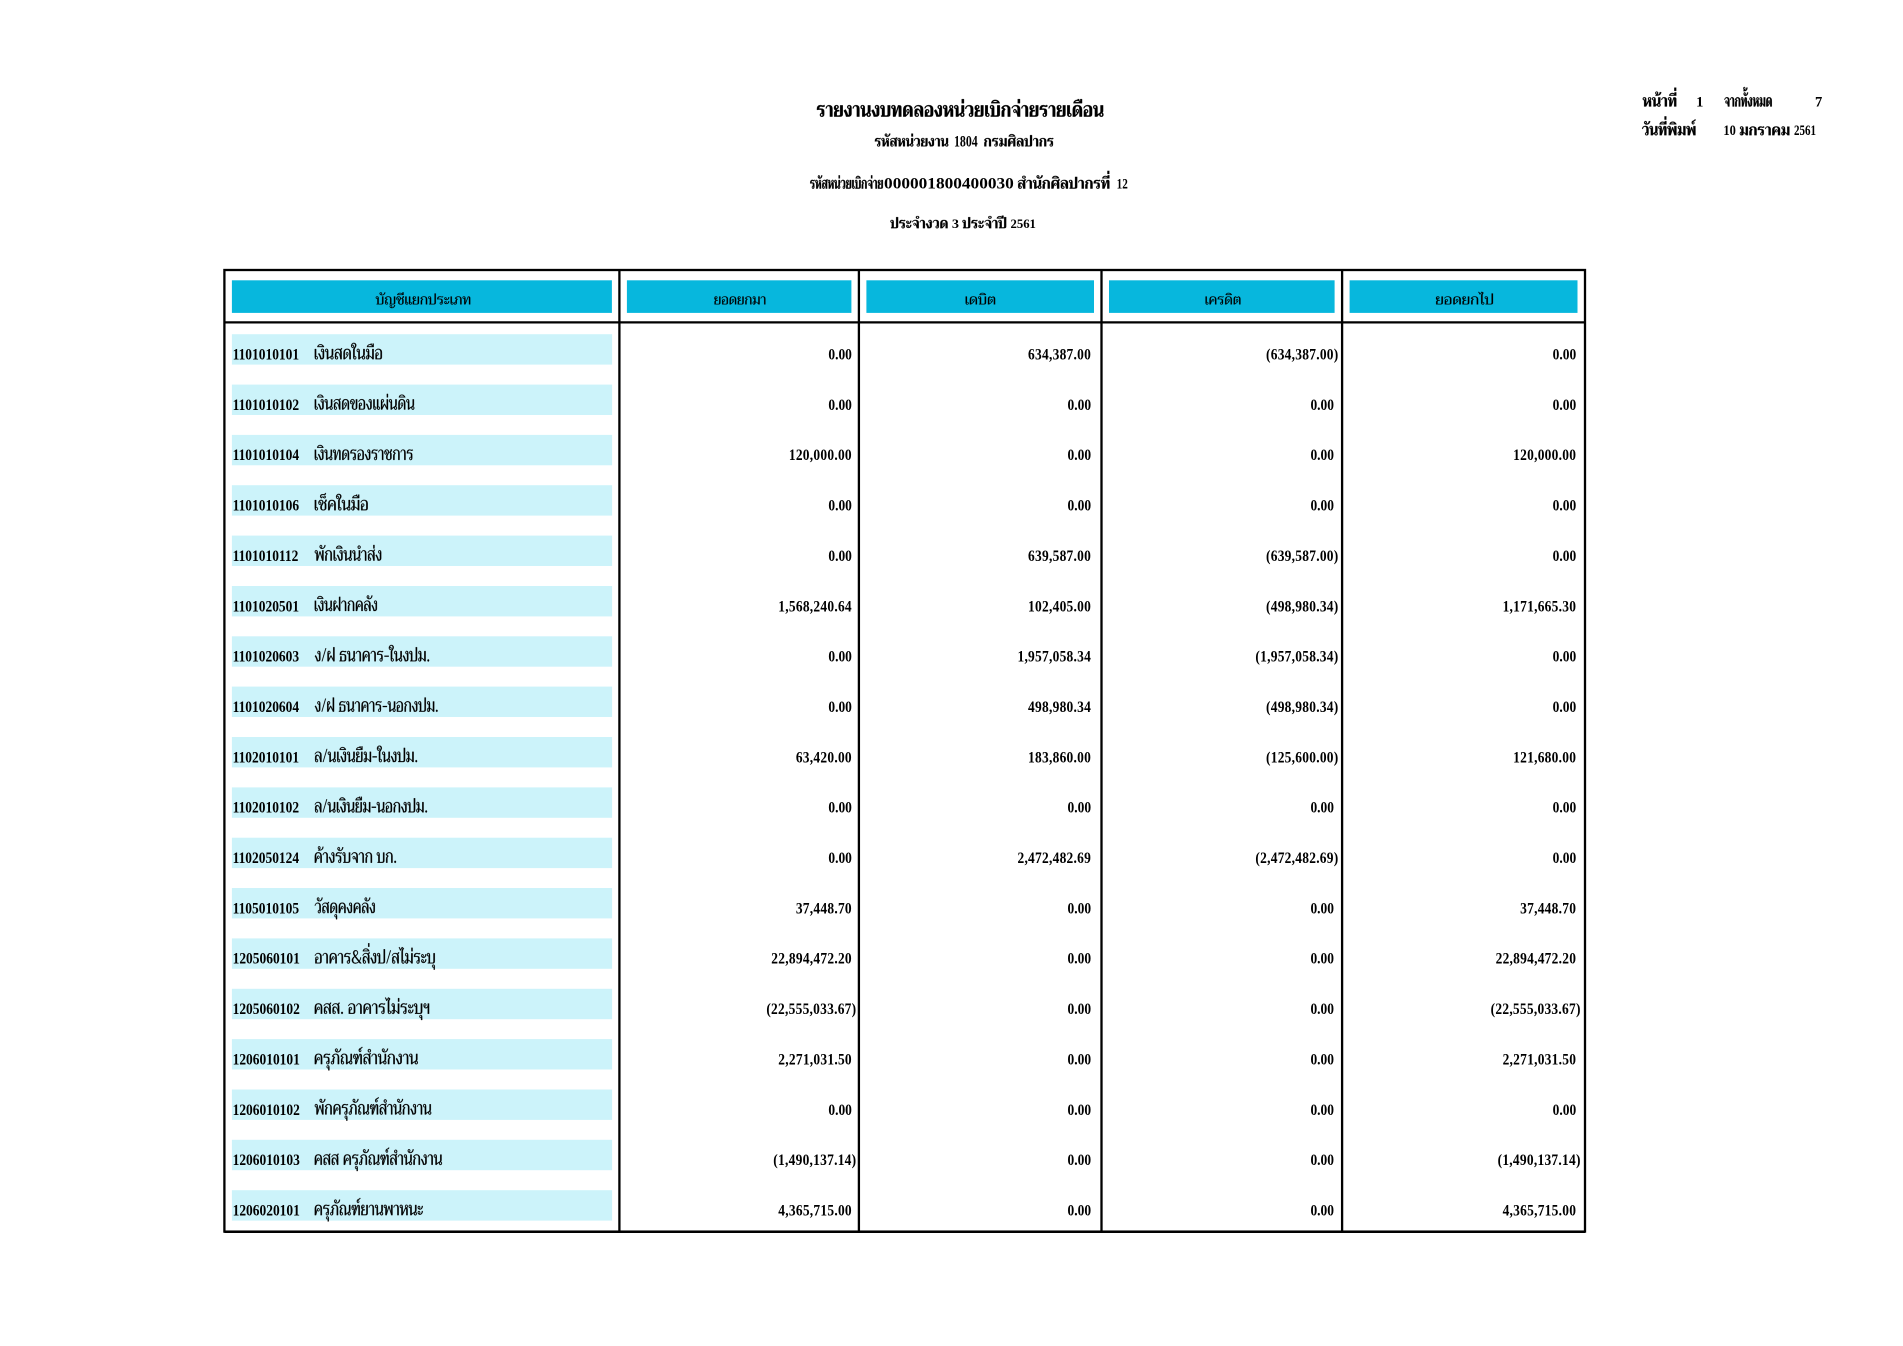  What do you see at coordinates (966, 141) in the screenshot?
I see `svg-text: 1804` at bounding box center [966, 141].